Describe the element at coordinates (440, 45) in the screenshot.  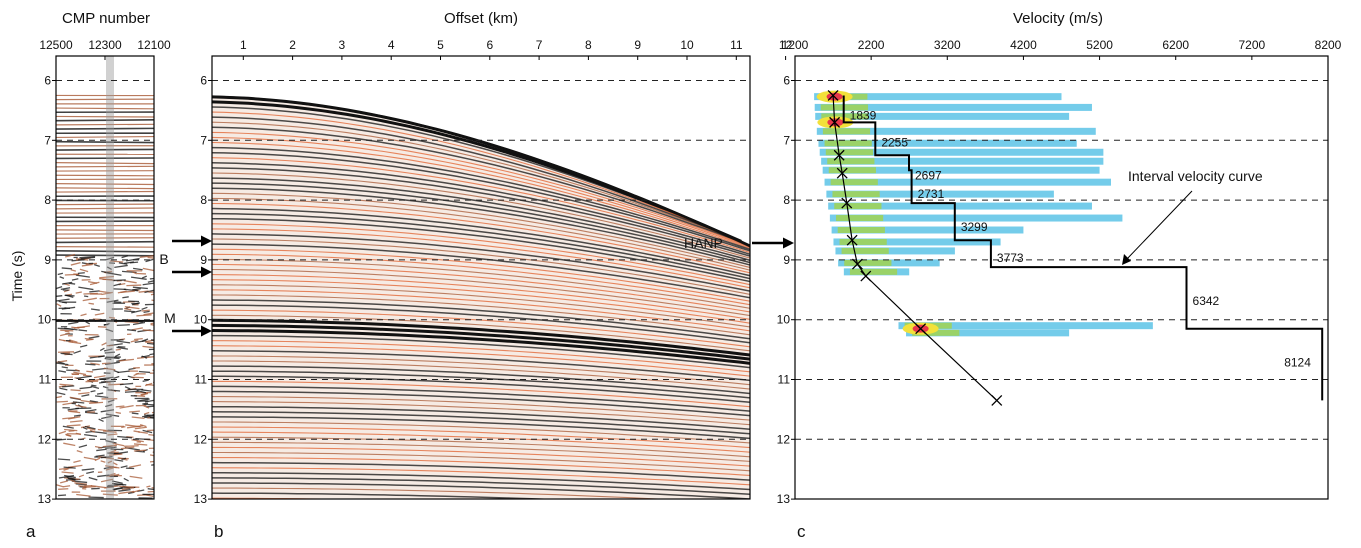
I see `x-tick-label: 5` at that location.